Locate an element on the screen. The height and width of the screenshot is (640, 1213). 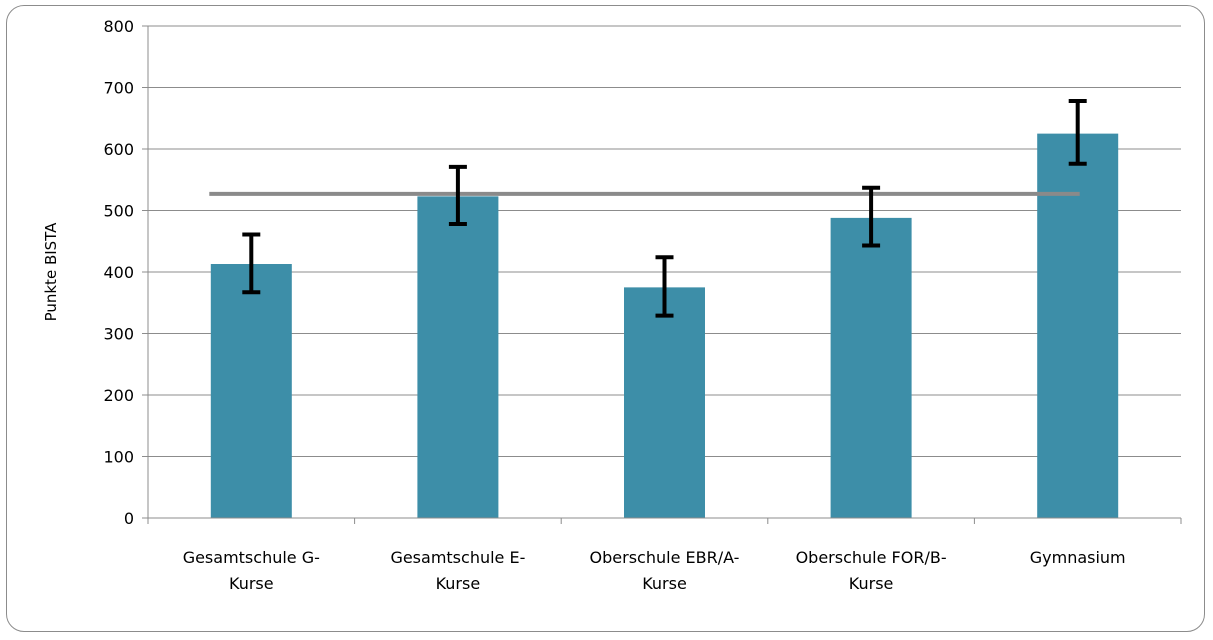
y-tick-label: 400 is located at coordinates (118, 272).